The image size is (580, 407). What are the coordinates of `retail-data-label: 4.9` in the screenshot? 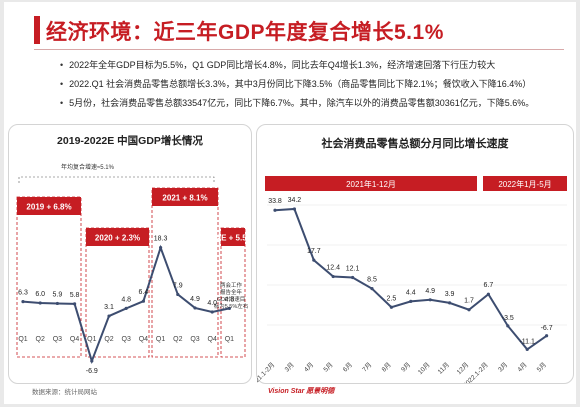 It's located at (430, 291).